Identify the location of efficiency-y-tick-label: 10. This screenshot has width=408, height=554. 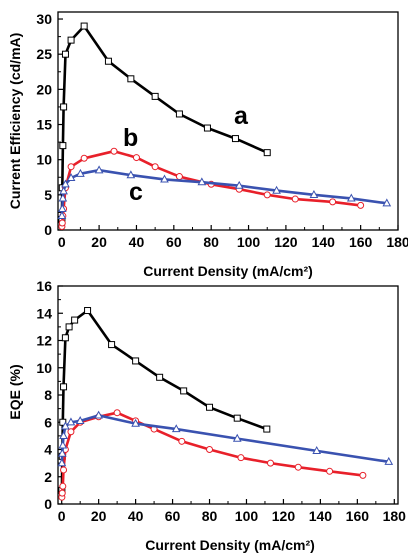
(44, 160).